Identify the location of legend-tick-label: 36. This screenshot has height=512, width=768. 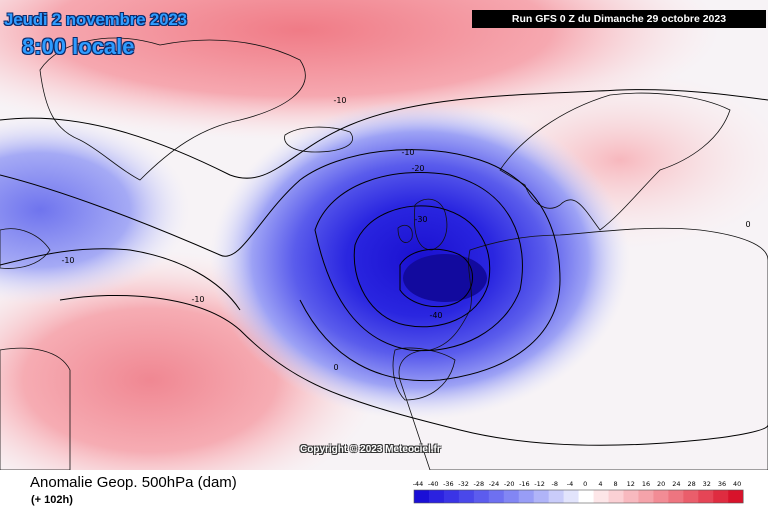
(722, 484).